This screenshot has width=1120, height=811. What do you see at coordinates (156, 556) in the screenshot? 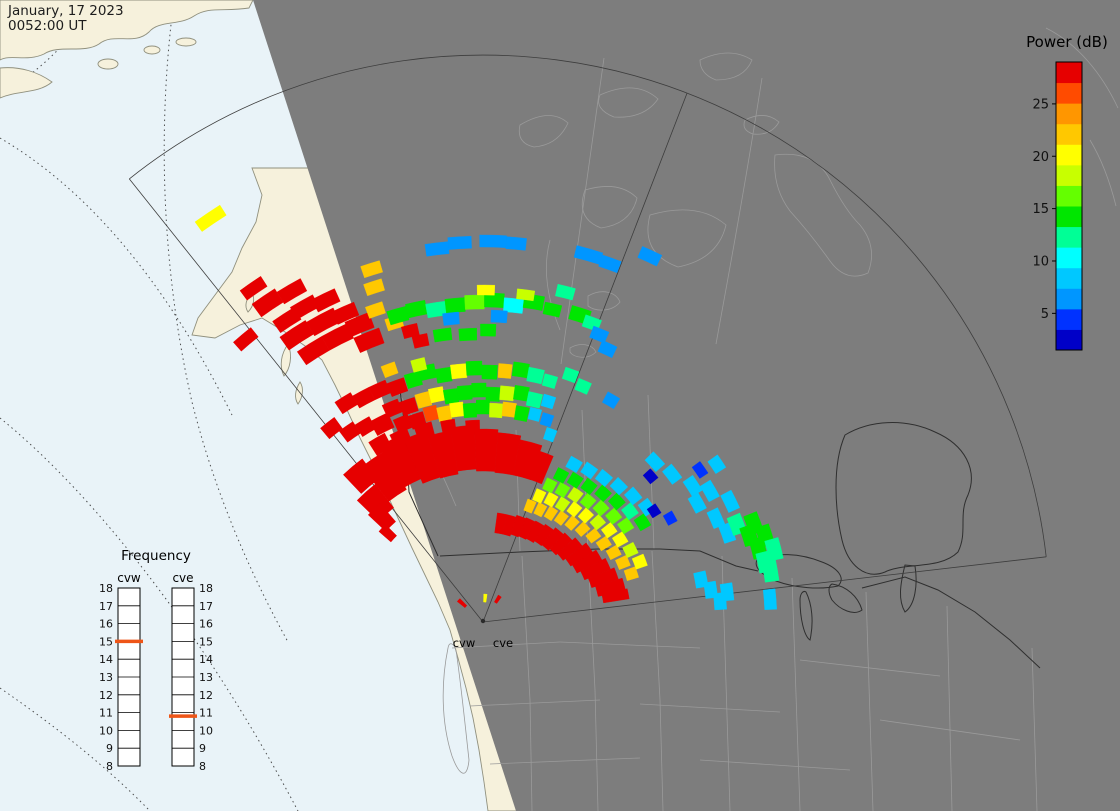
I see `frequency-title: Frequency` at bounding box center [156, 556].